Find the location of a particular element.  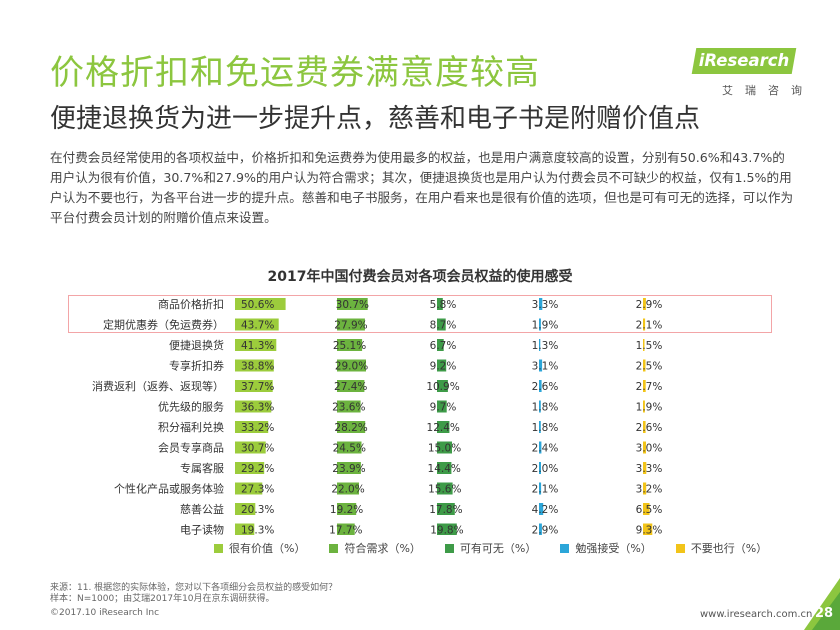

data-label: 24.5% is located at coordinates (349, 449).